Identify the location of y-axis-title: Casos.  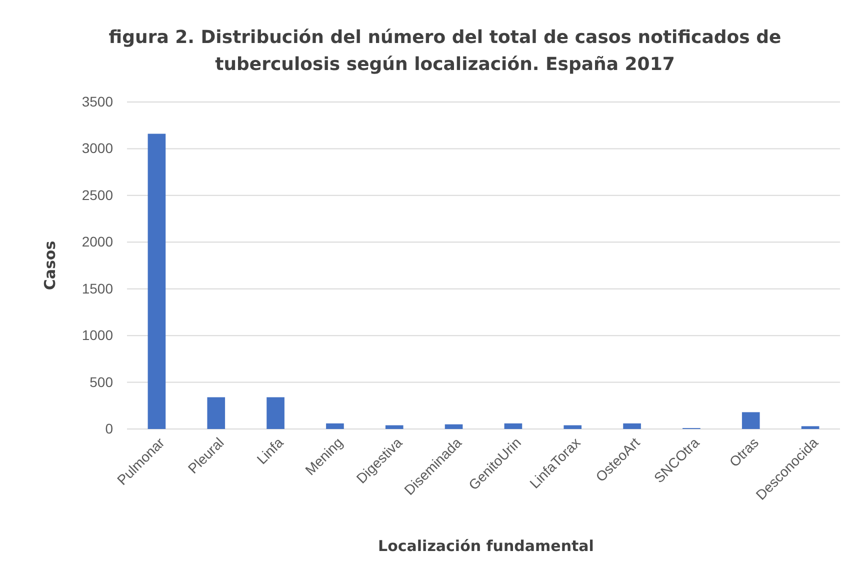
(50, 265).